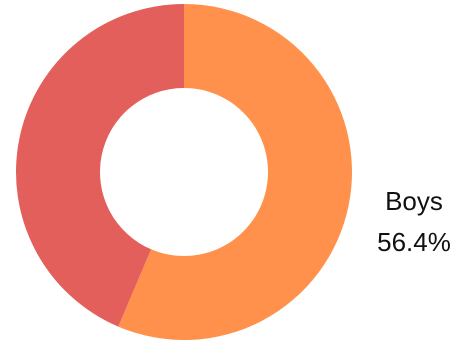 The width and height of the screenshot is (473, 343). Describe the element at coordinates (414, 221) in the screenshot. I see `labels-layer: Boys 56.4%` at that location.